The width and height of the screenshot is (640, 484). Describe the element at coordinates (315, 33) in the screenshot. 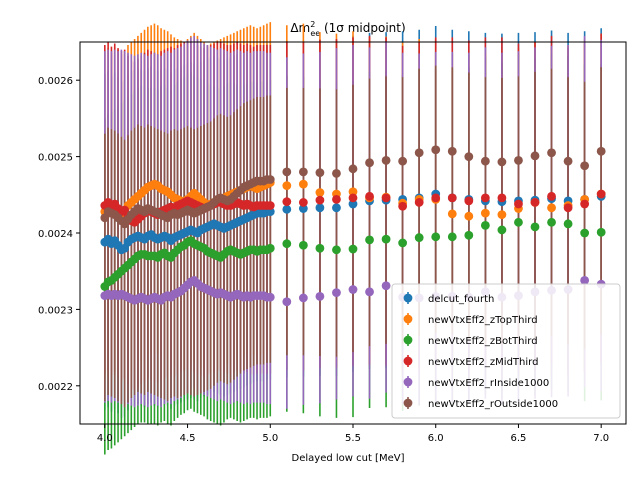

I see `title-subscript: ee` at that location.